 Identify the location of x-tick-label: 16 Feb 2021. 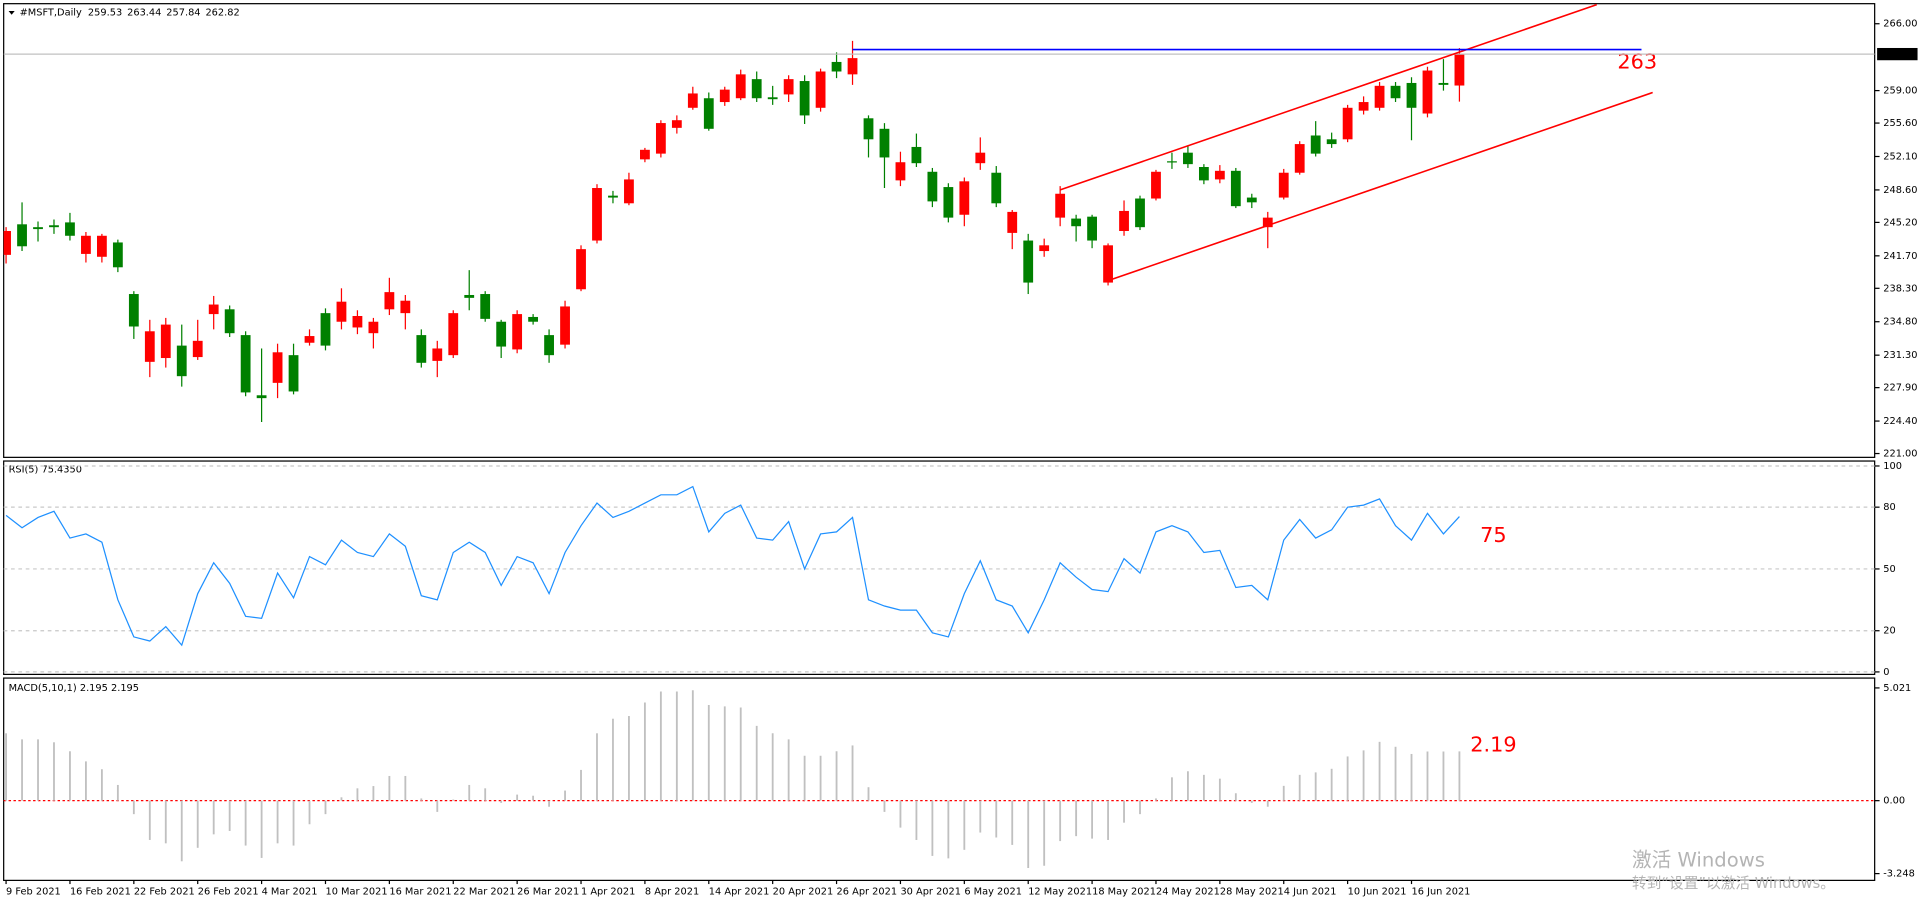
(100, 891).